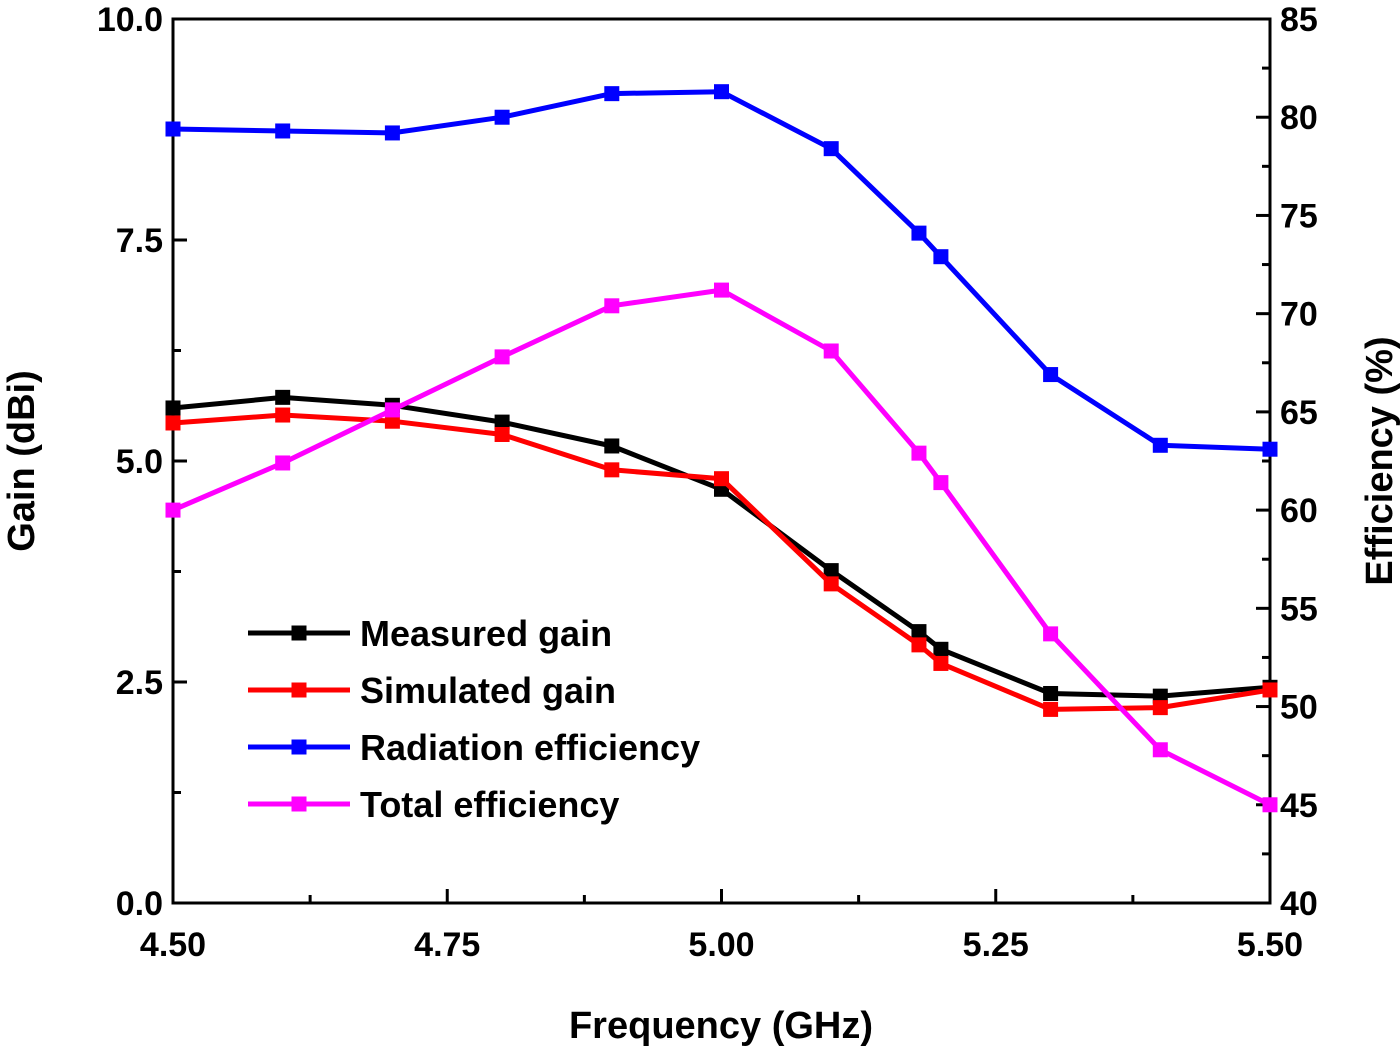 This screenshot has height=1048, width=1400. What do you see at coordinates (1299, 609) in the screenshot?
I see `y2-tick-label: 55` at bounding box center [1299, 609].